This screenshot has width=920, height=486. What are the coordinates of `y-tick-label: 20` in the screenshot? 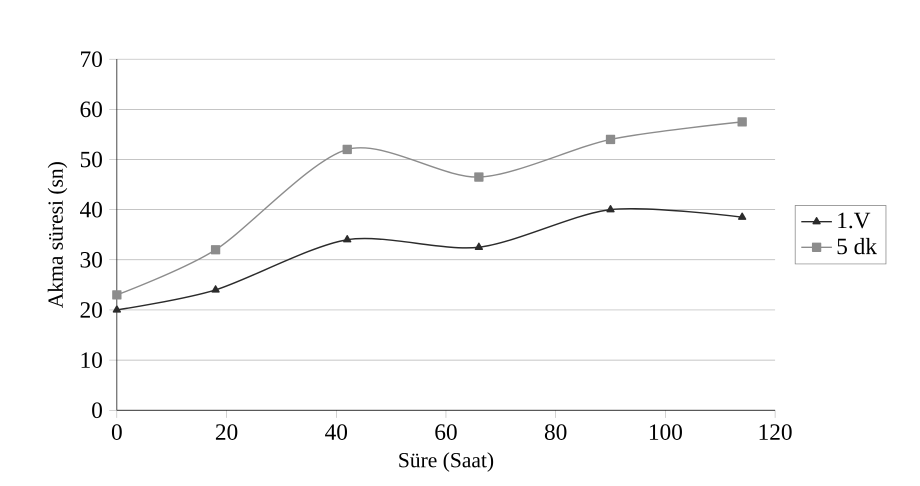 It's located at (91, 310).